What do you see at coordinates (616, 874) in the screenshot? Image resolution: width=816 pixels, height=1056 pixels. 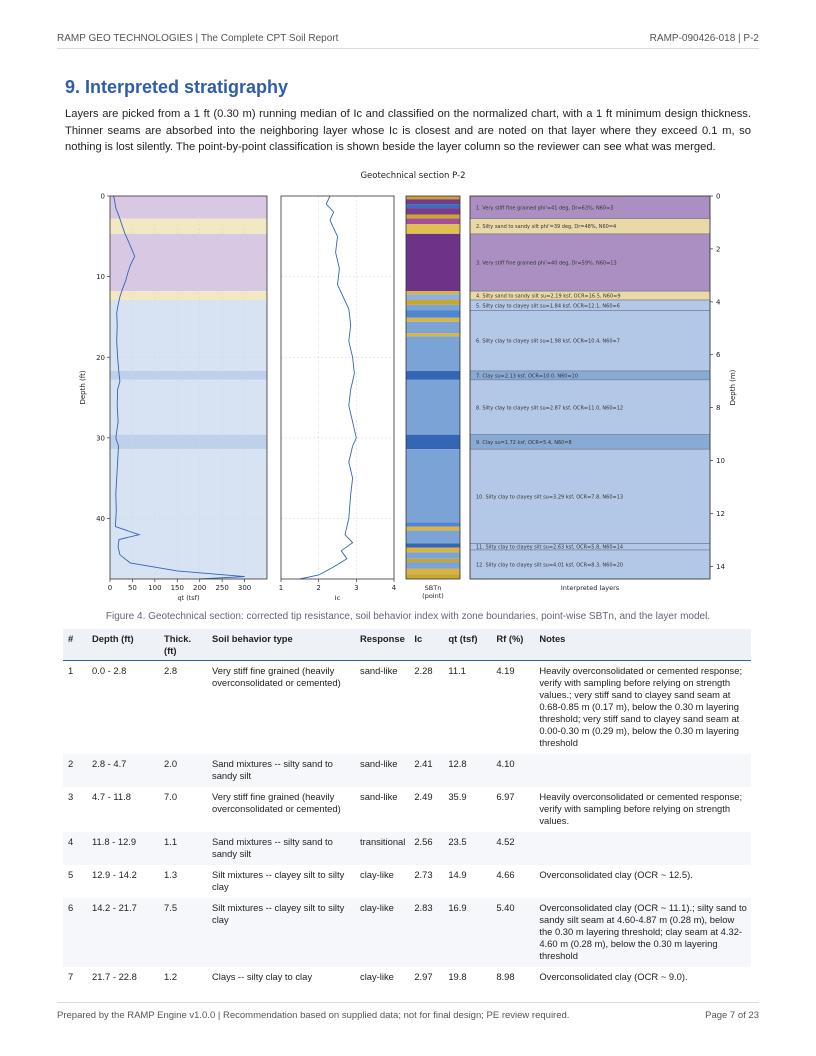 I see `table-cell: Overconsolidated clay (OCR ~ 12.5).` at bounding box center [616, 874].